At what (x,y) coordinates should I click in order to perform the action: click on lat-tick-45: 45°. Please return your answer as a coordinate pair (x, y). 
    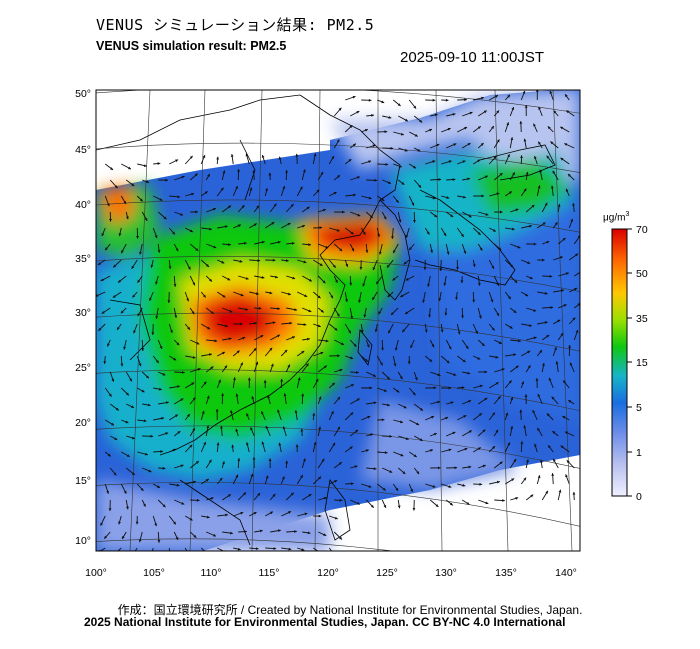
    Looking at the image, I should click on (83, 150).